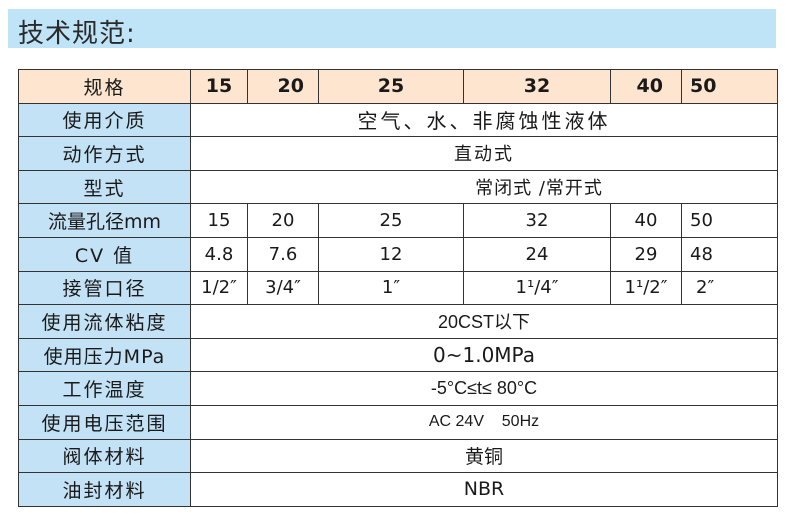 Image resolution: width=790 pixels, height=519 pixels. Describe the element at coordinates (537, 254) in the screenshot. I see `cell: 24` at that location.